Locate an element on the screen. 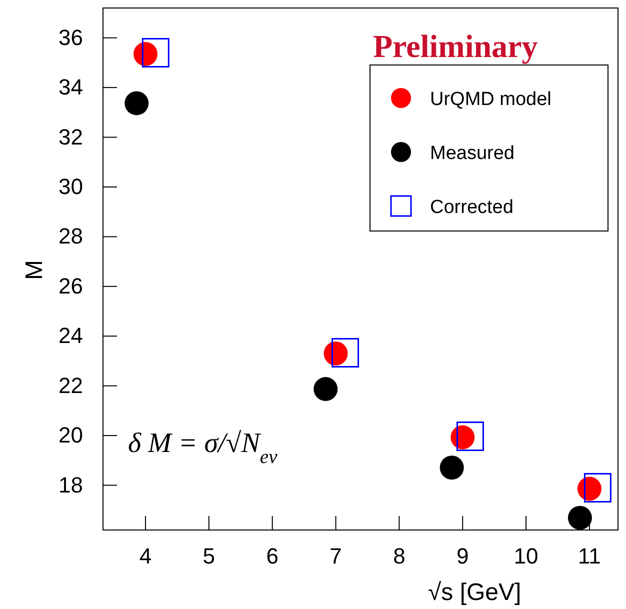 Image resolution: width=626 pixels, height=609 pixels. y-tick-label: 24 is located at coordinates (70, 335).